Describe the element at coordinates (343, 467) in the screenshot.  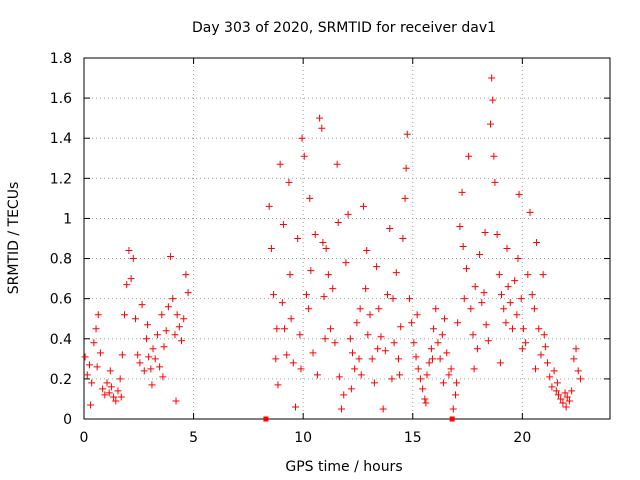
I see `x-axis-label: GPS time / hours` at that location.